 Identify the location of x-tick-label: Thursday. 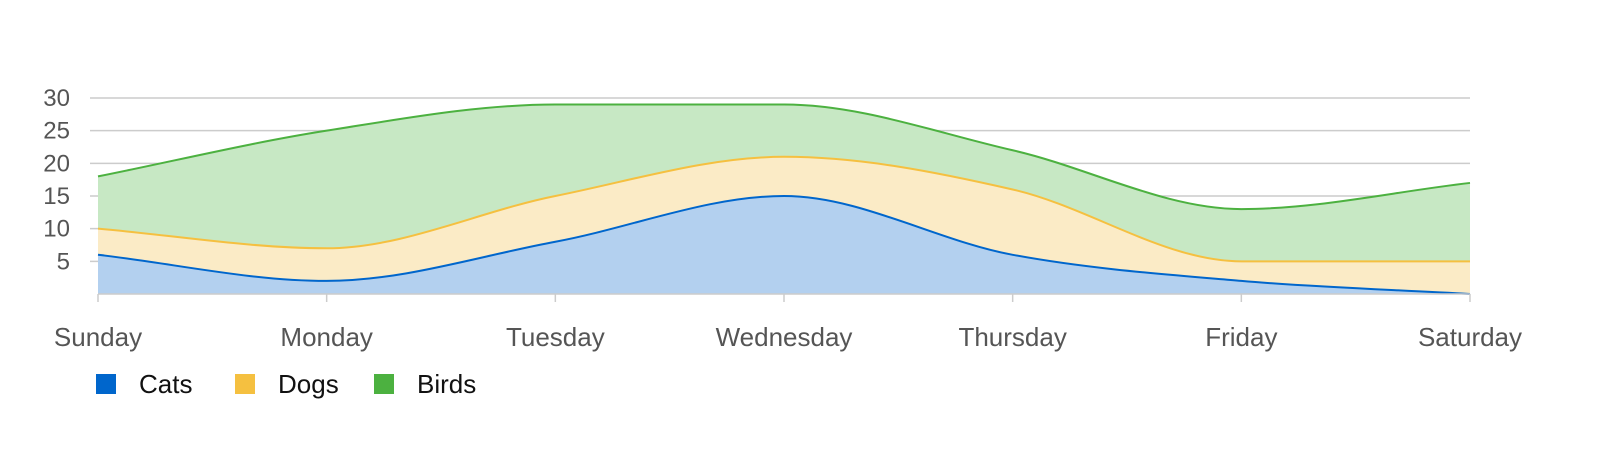
(1012, 337).